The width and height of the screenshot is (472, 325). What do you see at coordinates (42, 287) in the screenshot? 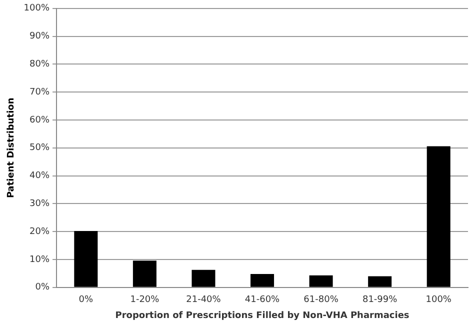
I see `y-tick-label: 0%` at bounding box center [42, 287].